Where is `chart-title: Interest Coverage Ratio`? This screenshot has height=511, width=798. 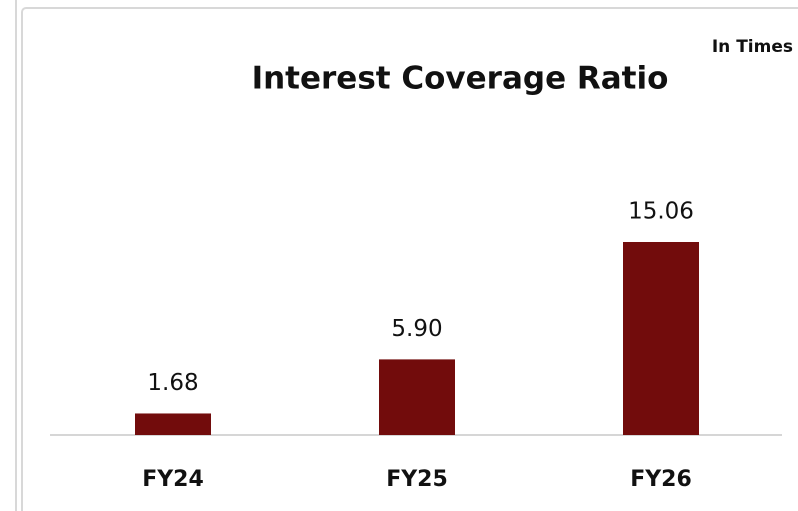 chart-title: Interest Coverage Ratio is located at coordinates (460, 79).